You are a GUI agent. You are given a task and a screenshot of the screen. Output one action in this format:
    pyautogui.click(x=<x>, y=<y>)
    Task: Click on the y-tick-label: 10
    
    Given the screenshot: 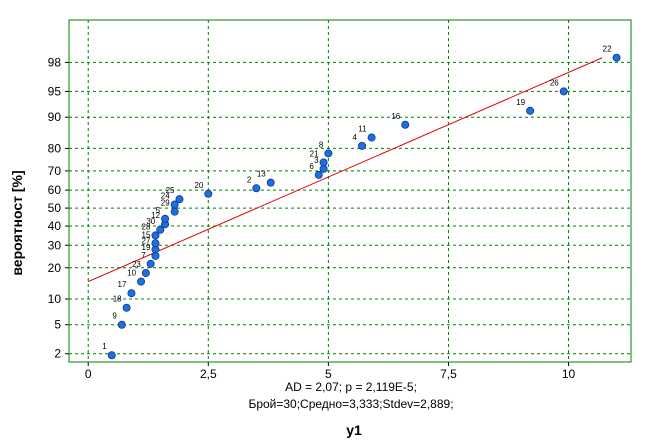 What is the action you would take?
    pyautogui.click(x=55, y=299)
    